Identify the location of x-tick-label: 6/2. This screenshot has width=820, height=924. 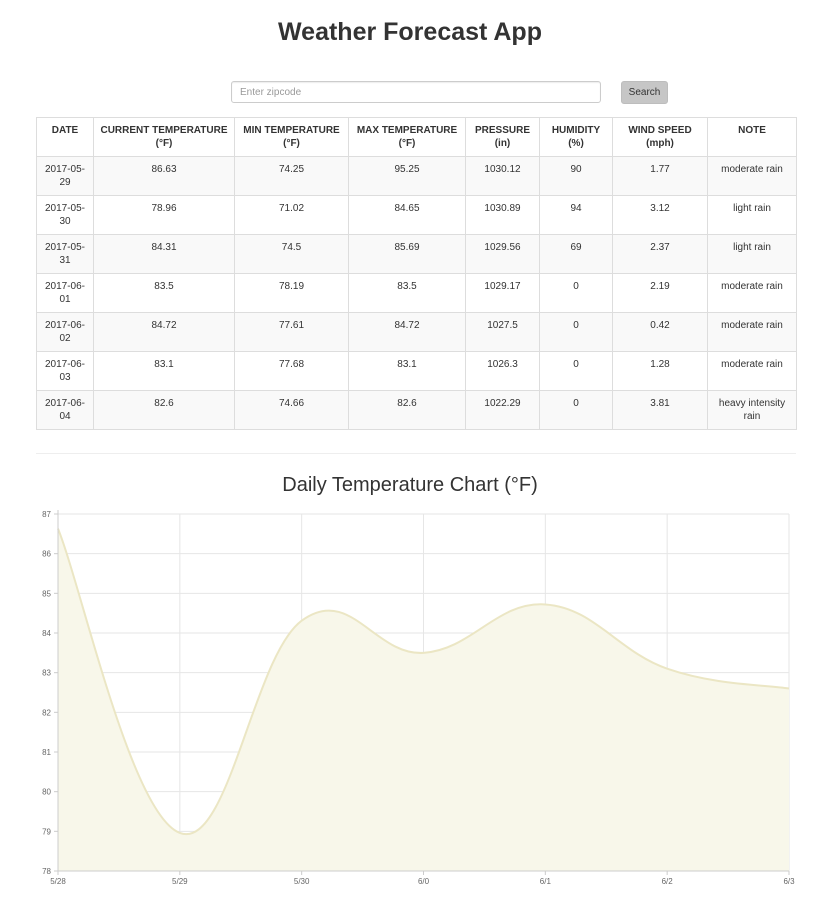
(668, 881).